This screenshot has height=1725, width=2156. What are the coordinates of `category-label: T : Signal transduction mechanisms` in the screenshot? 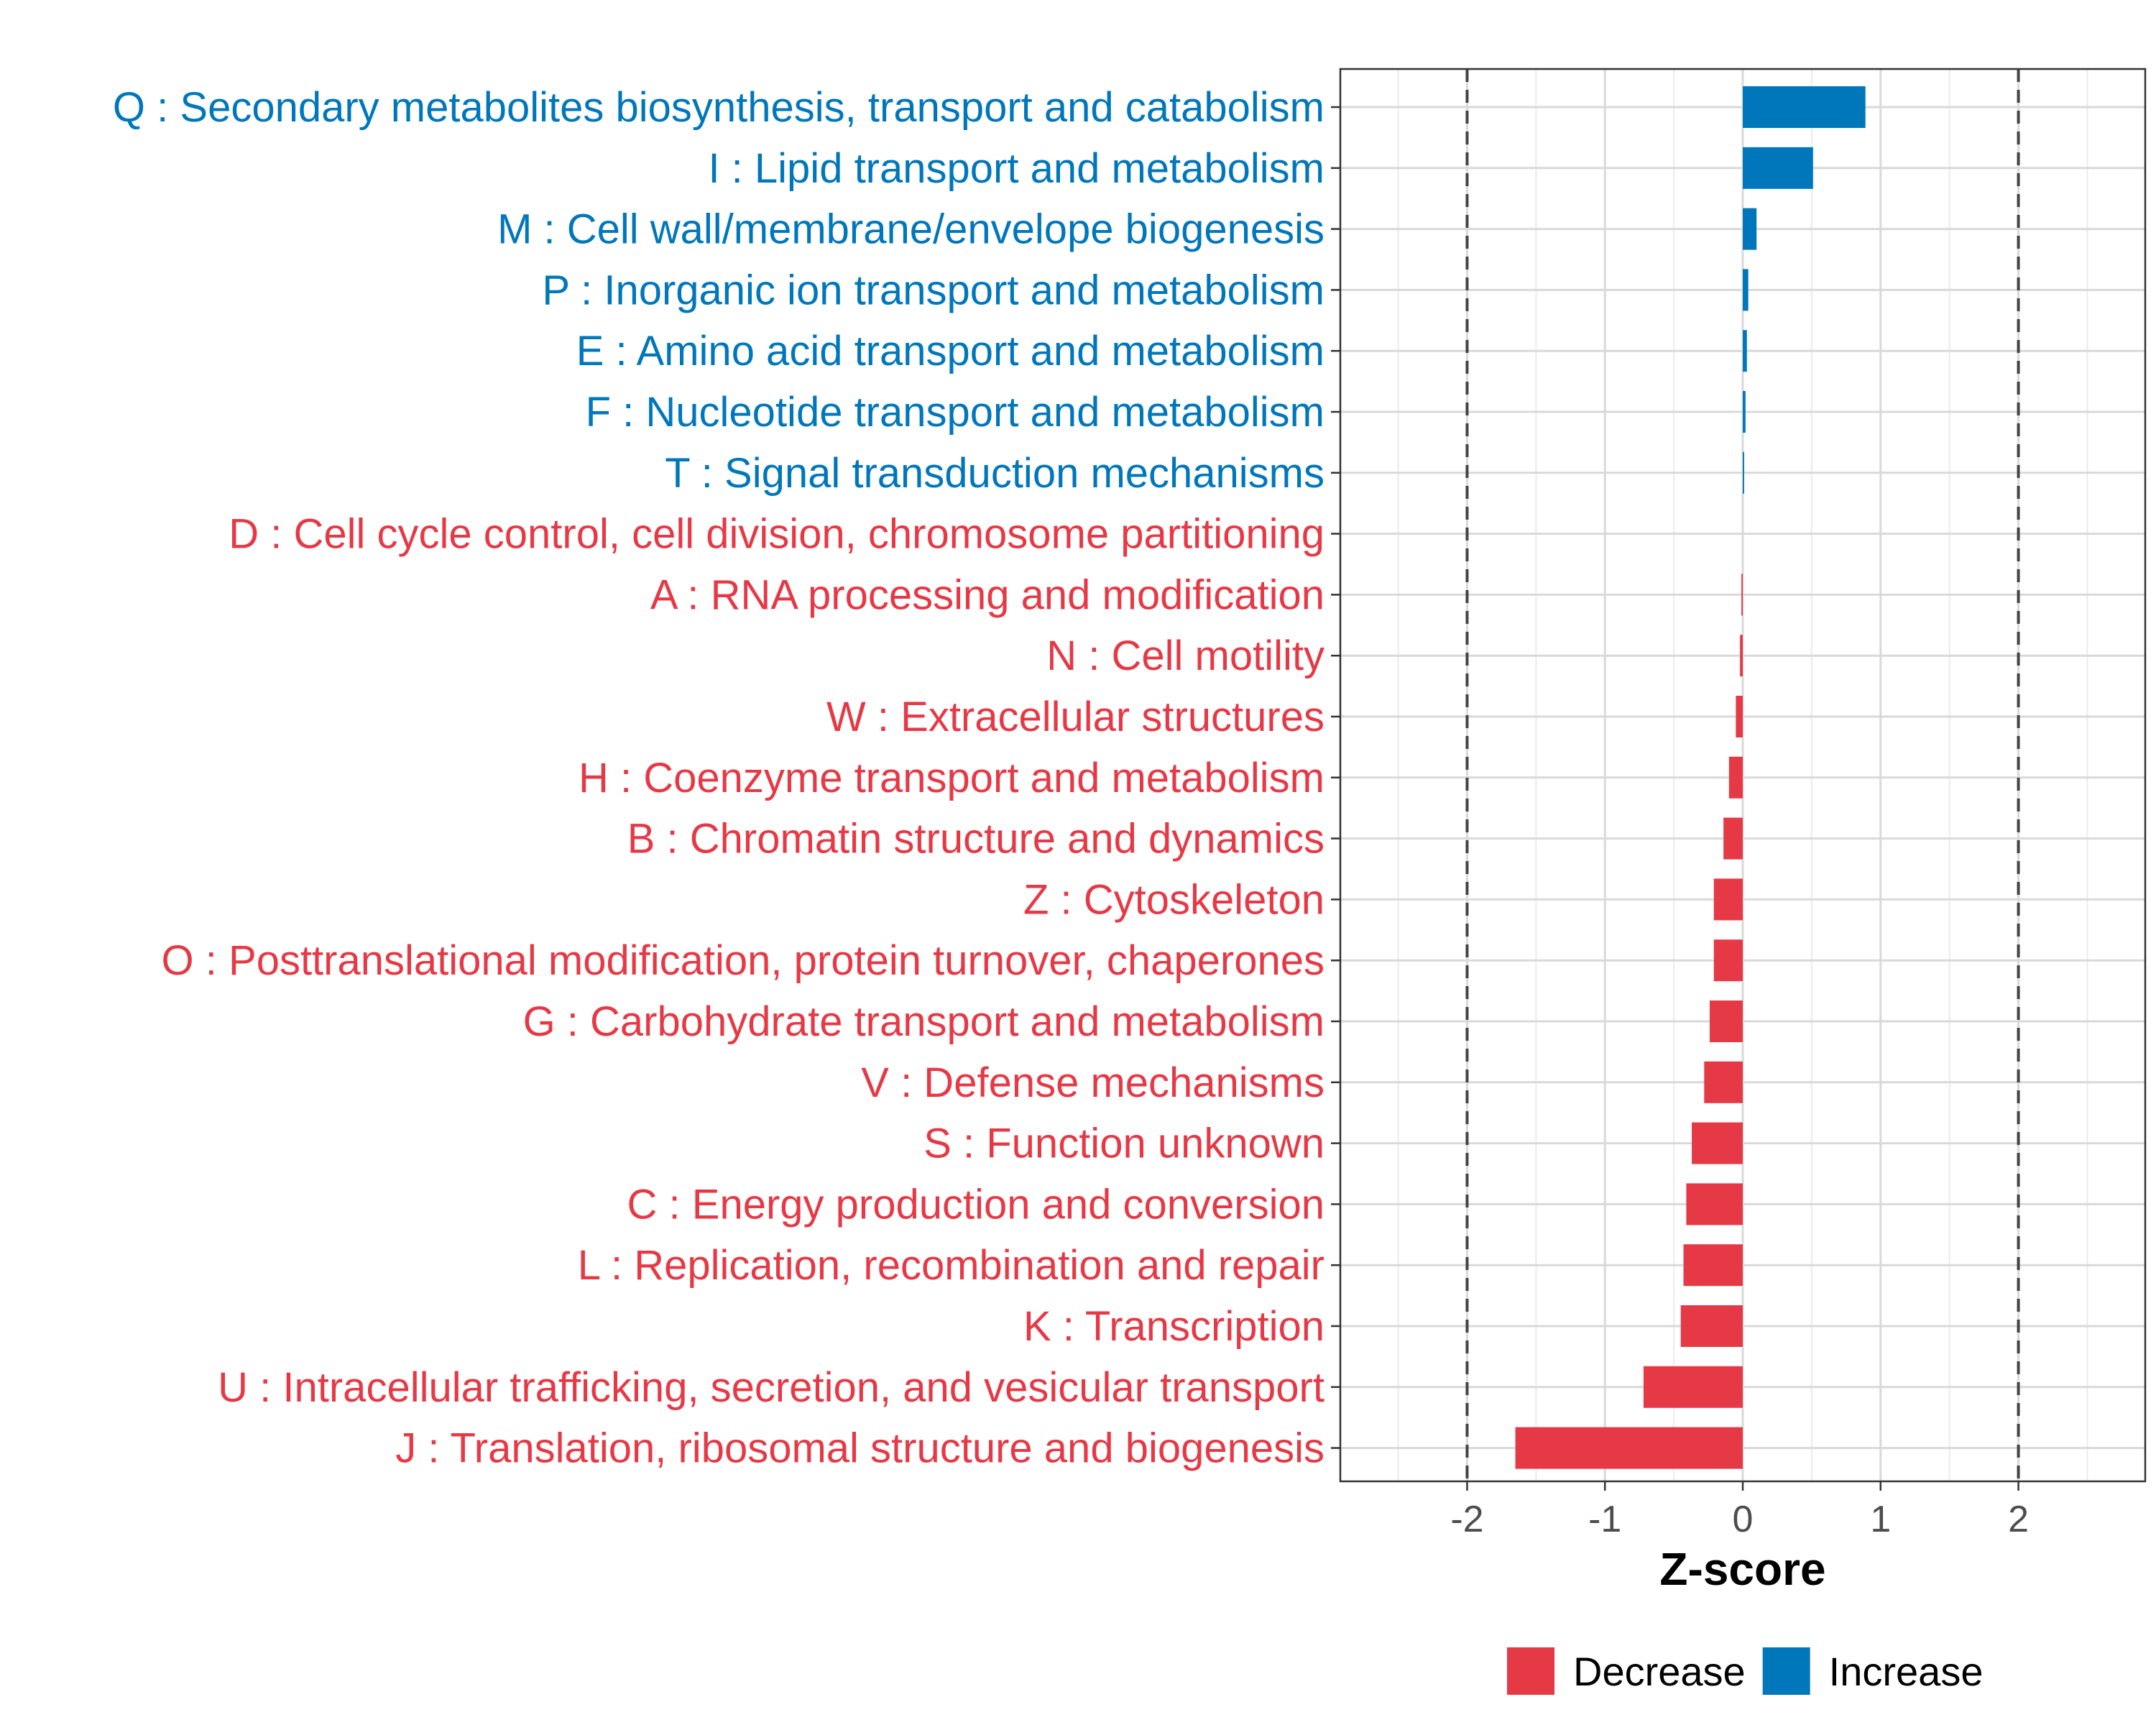 It's located at (995, 473).